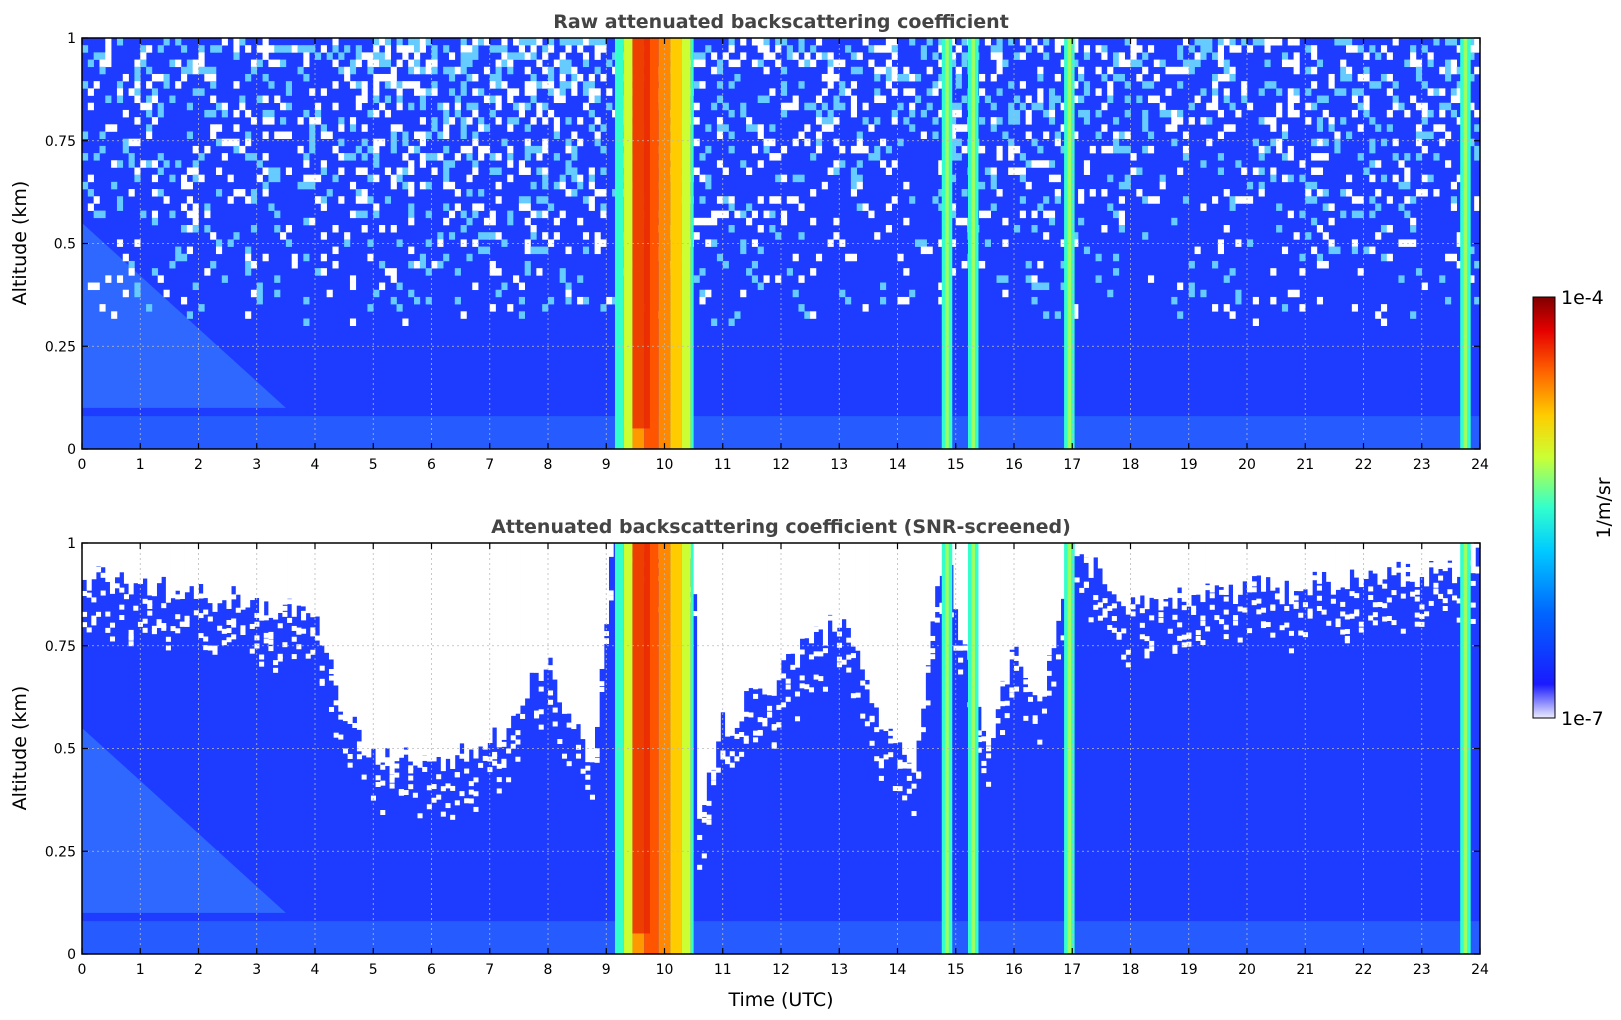 This screenshot has height=1020, width=1621. What do you see at coordinates (71, 544) in the screenshot?
I see `y-tick-label: 1` at bounding box center [71, 544].